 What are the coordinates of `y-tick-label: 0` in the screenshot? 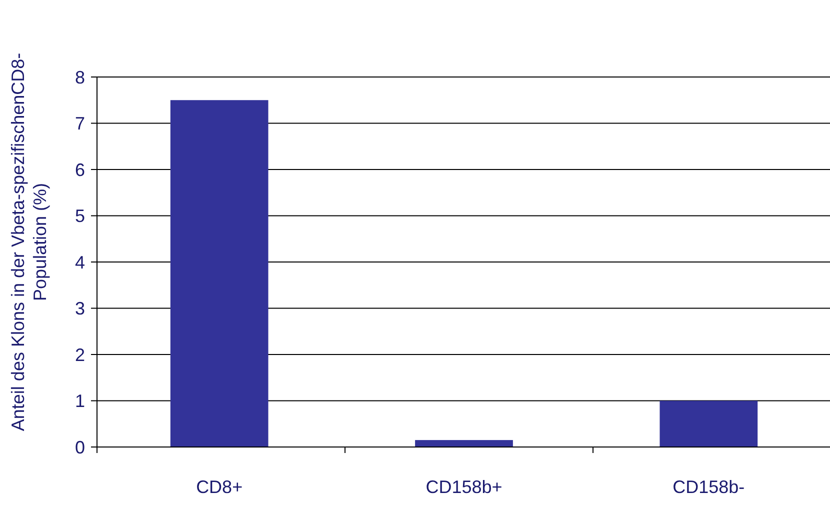 It's located at (79, 447).